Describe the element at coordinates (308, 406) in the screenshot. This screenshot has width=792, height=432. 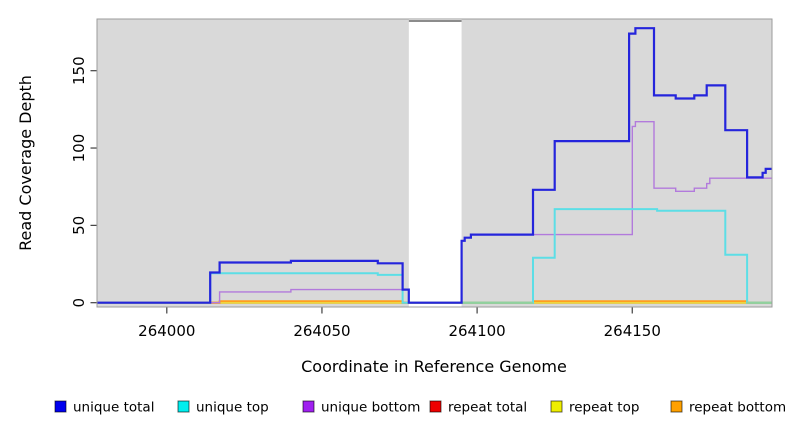
I see `legend-swatch-unique-bottom` at that location.